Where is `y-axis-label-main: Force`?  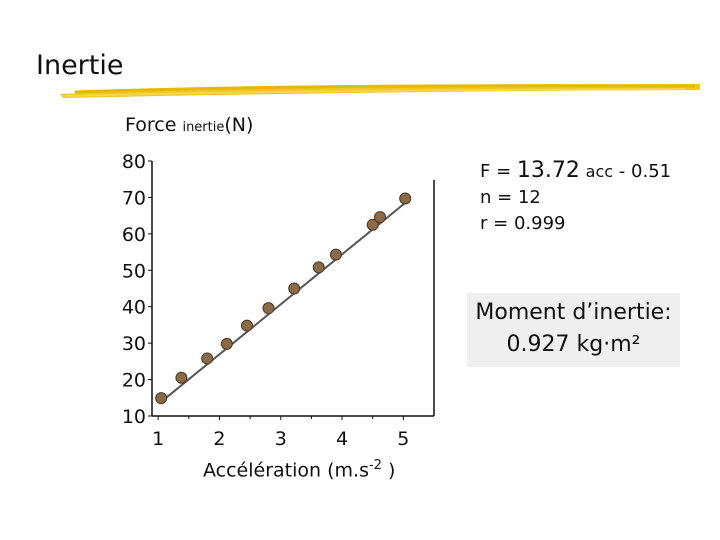
y-axis-label-main: Force is located at coordinates (151, 125).